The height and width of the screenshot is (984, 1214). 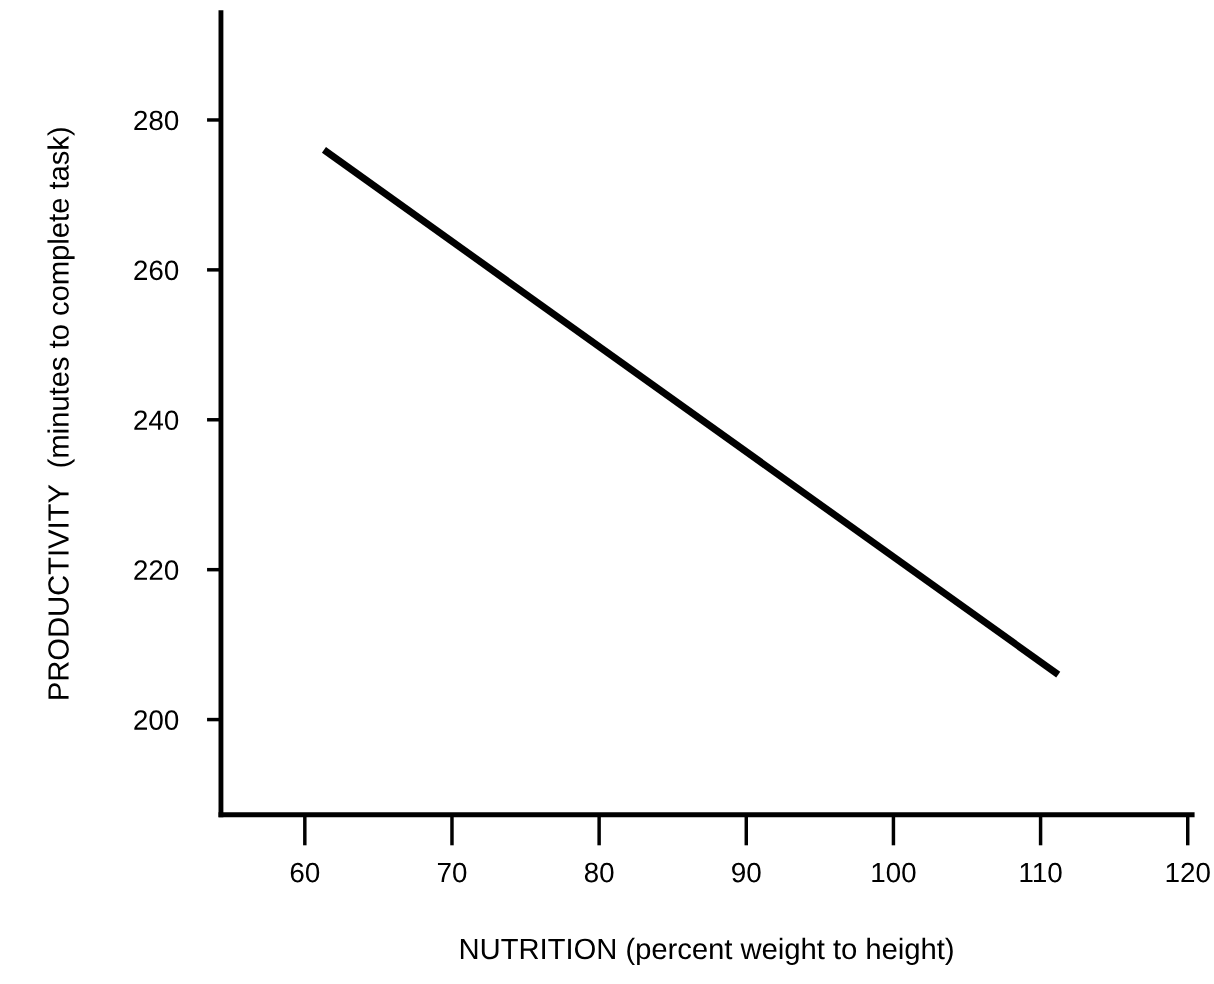 What do you see at coordinates (599, 872) in the screenshot?
I see `x-tick-label: 80` at bounding box center [599, 872].